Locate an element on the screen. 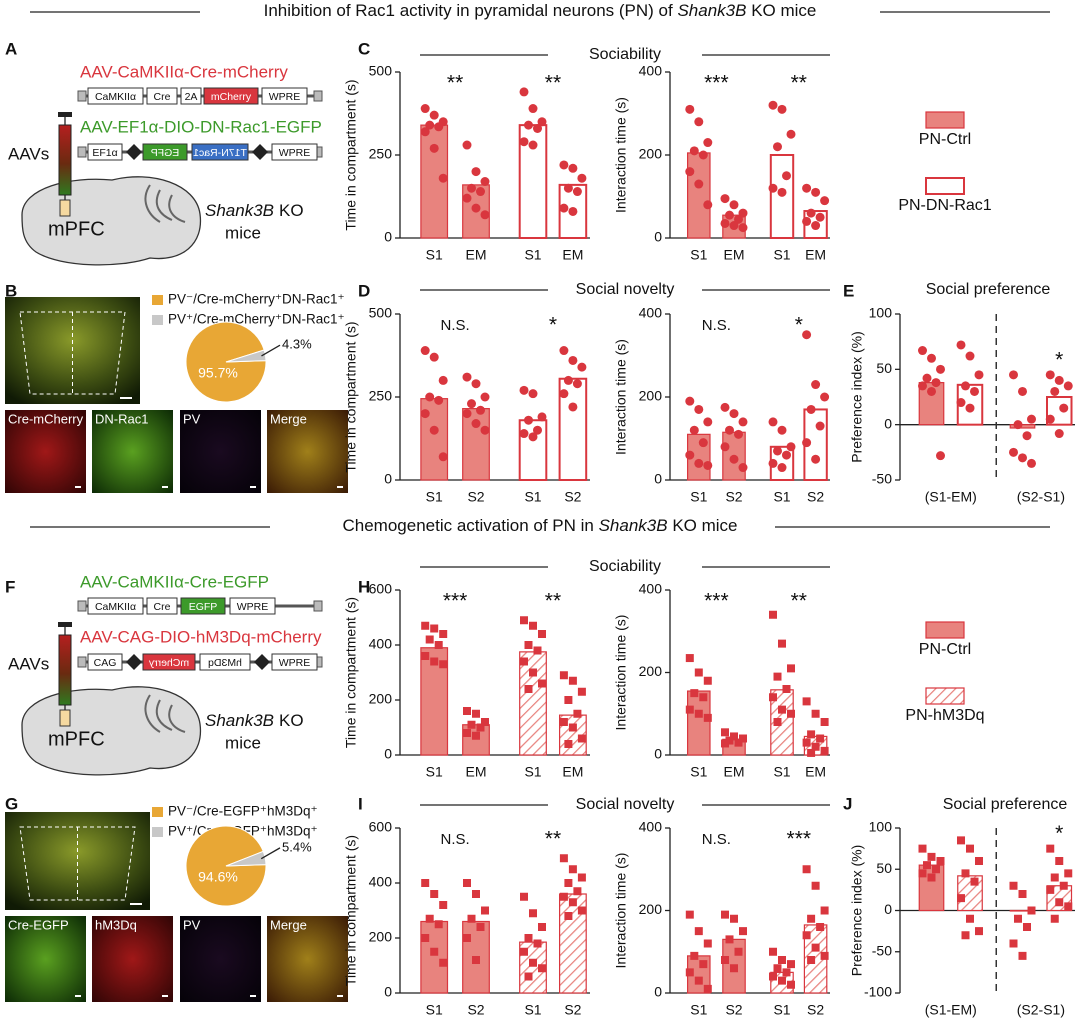 The height and width of the screenshot is (1023, 1080). micrograph-tile is located at coordinates (307, 451).